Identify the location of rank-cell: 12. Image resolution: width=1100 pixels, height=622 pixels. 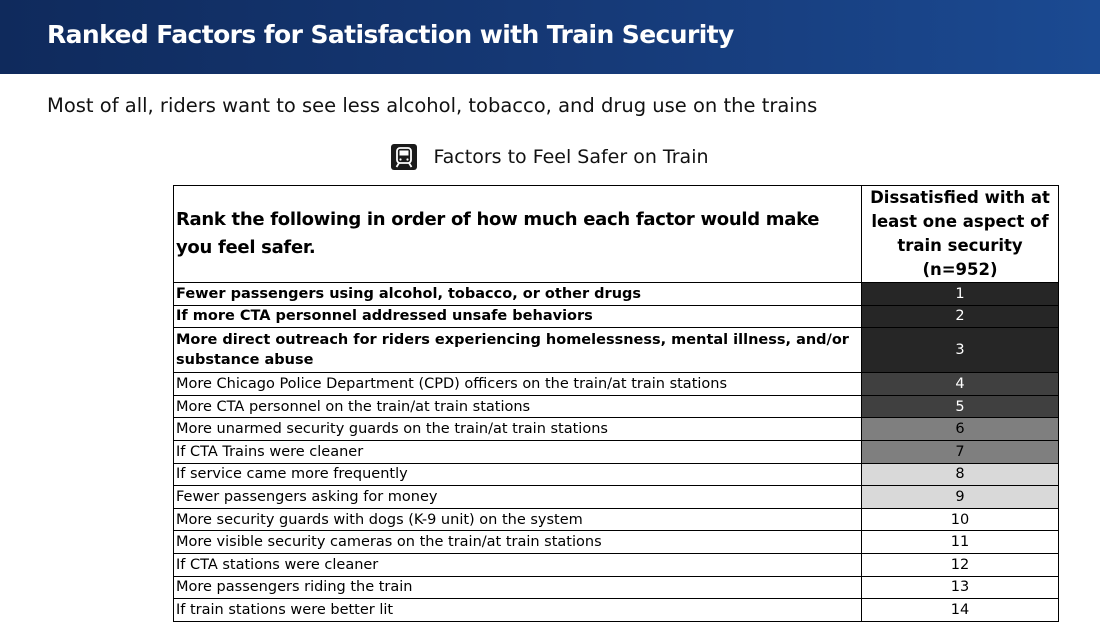
(960, 564).